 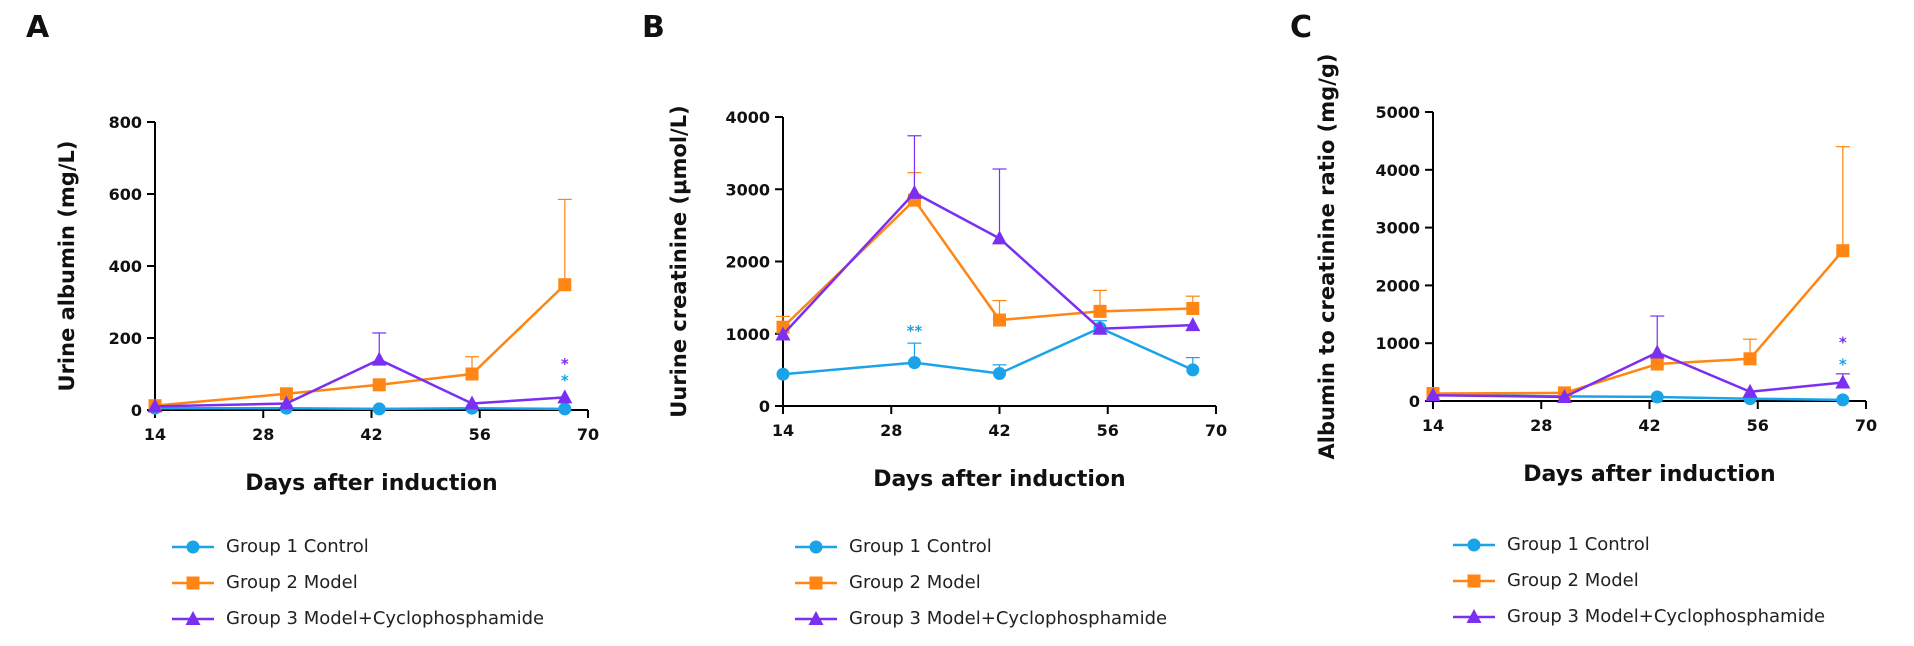 What do you see at coordinates (1397, 112) in the screenshot?
I see `y-tick-label: 5000` at bounding box center [1397, 112].